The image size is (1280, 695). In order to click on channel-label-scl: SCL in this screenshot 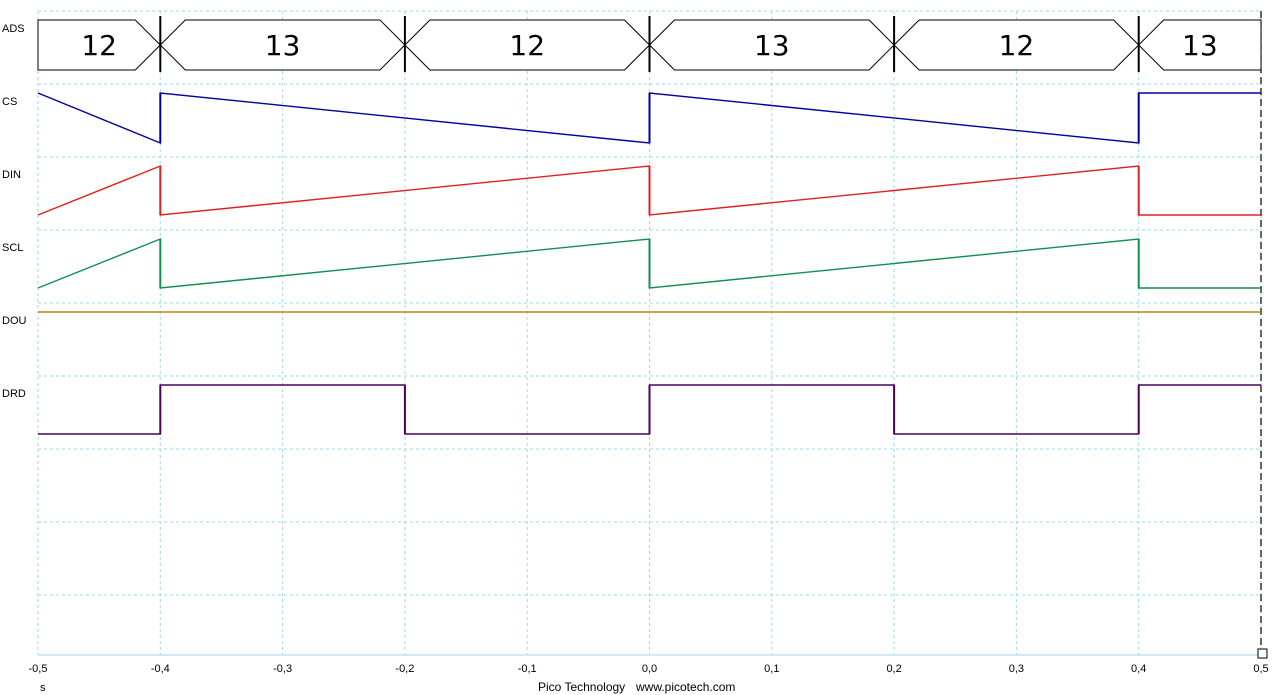, I will do `click(12, 248)`.